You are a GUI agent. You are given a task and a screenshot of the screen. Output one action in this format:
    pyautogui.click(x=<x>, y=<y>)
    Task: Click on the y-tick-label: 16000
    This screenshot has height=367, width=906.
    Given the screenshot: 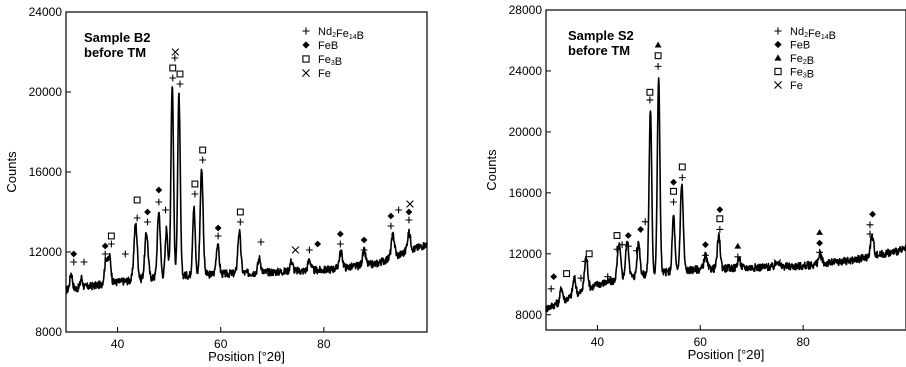 What is the action you would take?
    pyautogui.click(x=526, y=193)
    